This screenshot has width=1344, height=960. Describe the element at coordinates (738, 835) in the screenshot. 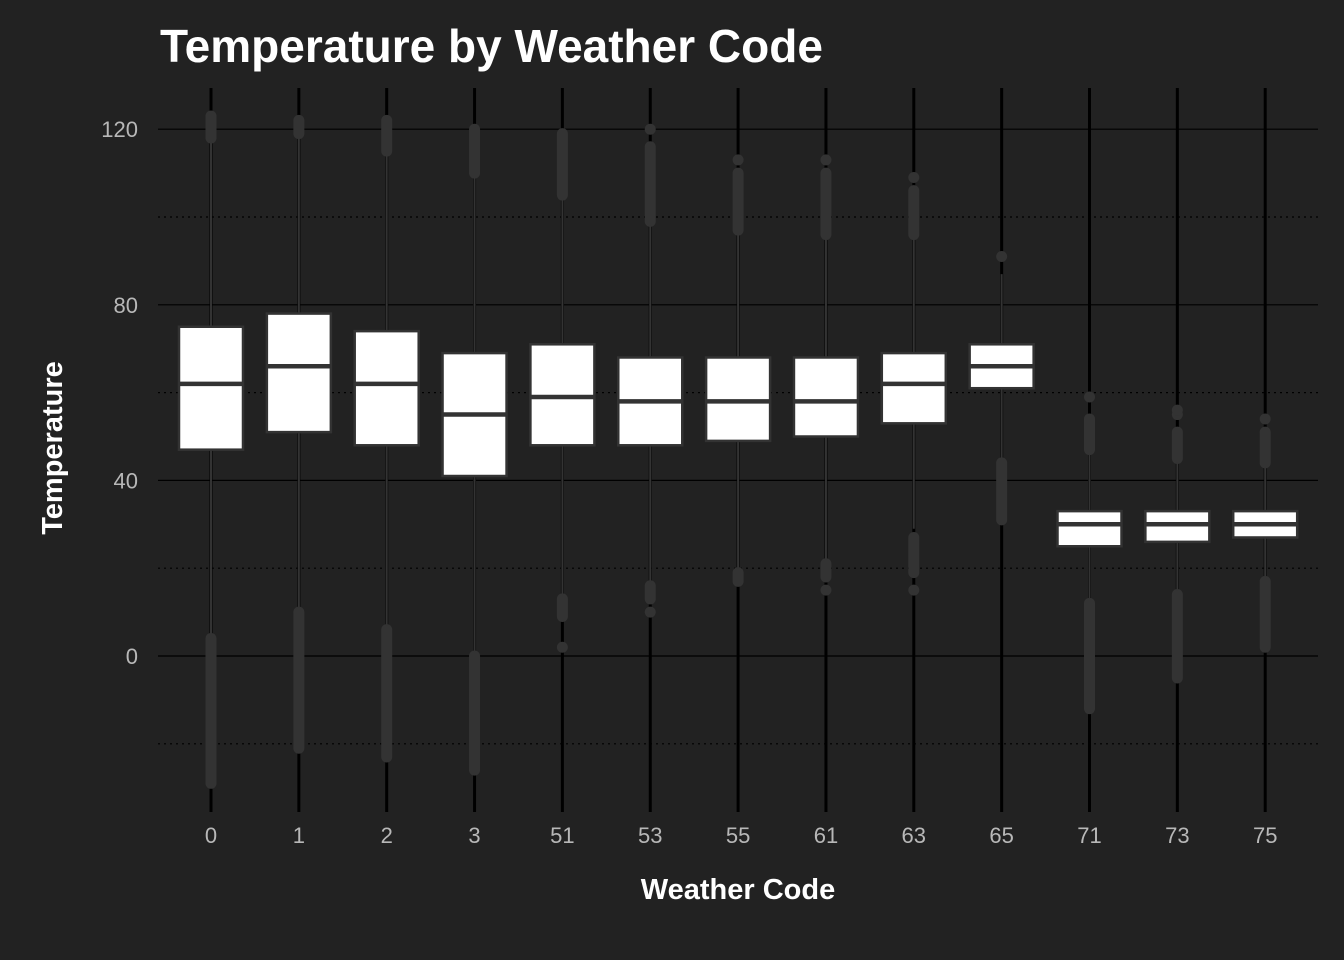

I see `x-tick-label: 55` at that location.